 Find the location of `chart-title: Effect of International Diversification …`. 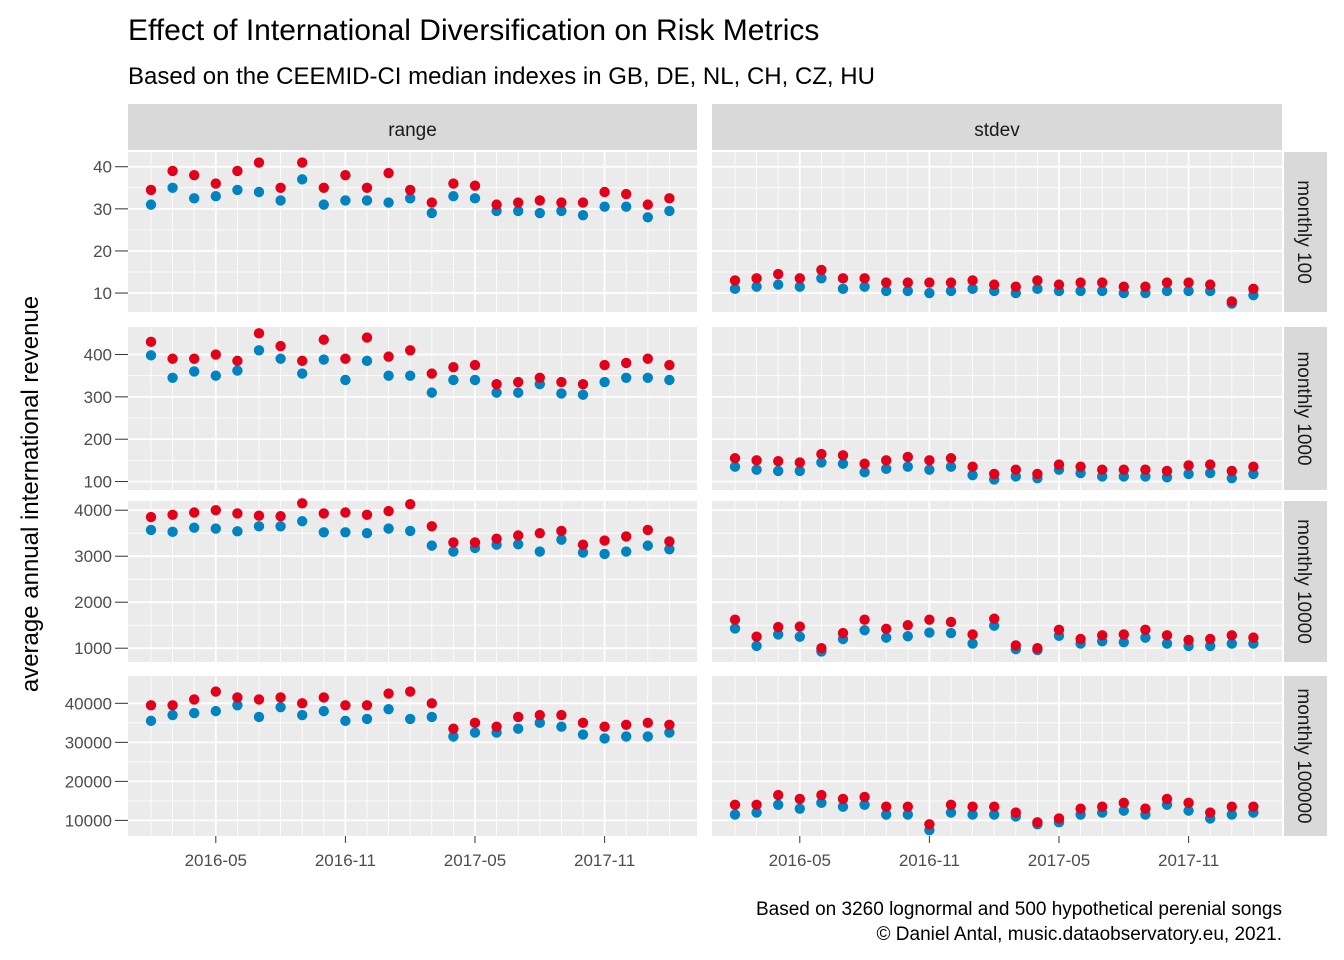

chart-title: Effect of International Diversification … is located at coordinates (473, 30).